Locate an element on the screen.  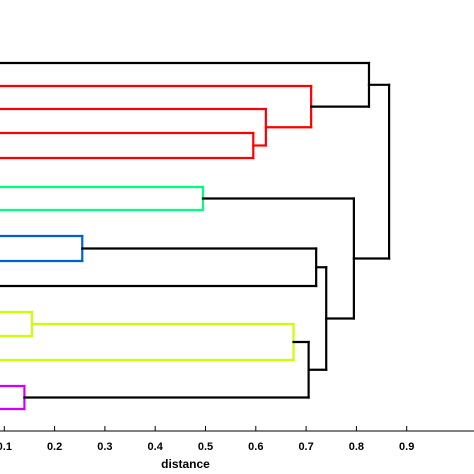
x-axis-title: distance is located at coordinates (185, 464).